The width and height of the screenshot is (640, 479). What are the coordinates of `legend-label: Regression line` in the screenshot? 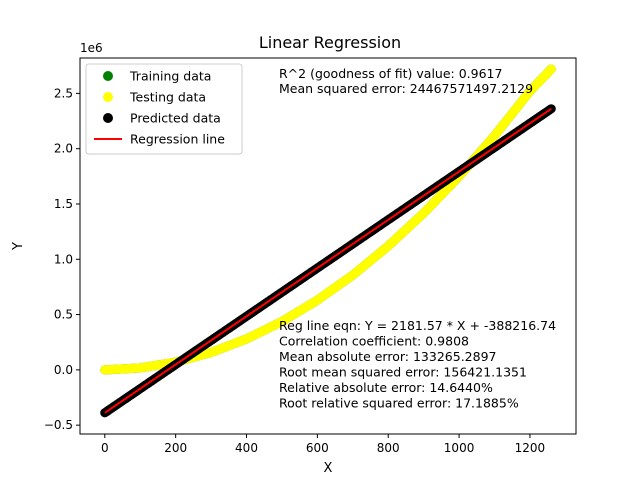 It's located at (177, 139).